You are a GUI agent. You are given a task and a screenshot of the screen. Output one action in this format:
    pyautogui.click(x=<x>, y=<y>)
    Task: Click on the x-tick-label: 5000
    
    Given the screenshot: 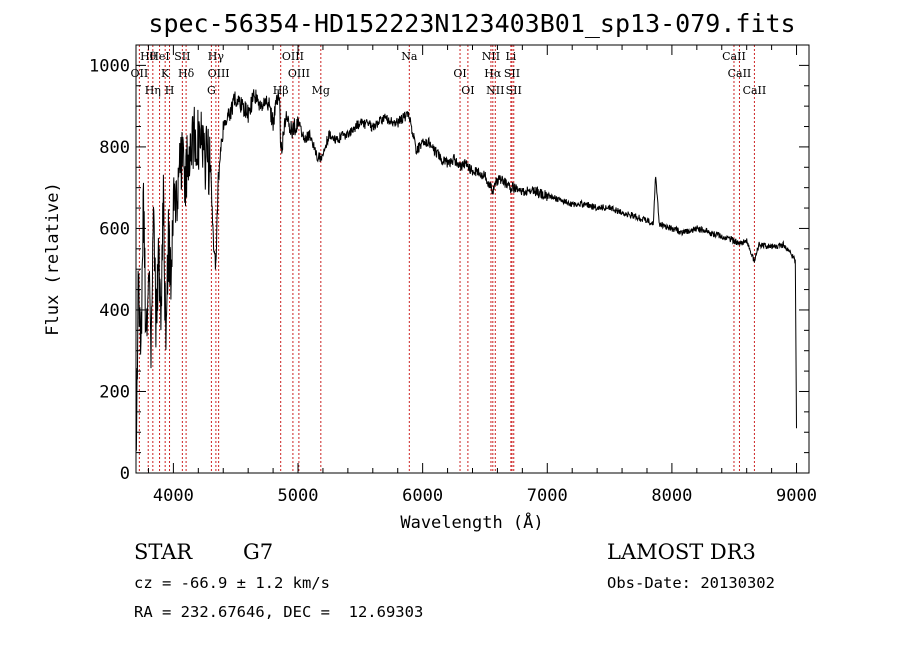 What is the action you would take?
    pyautogui.click(x=298, y=496)
    